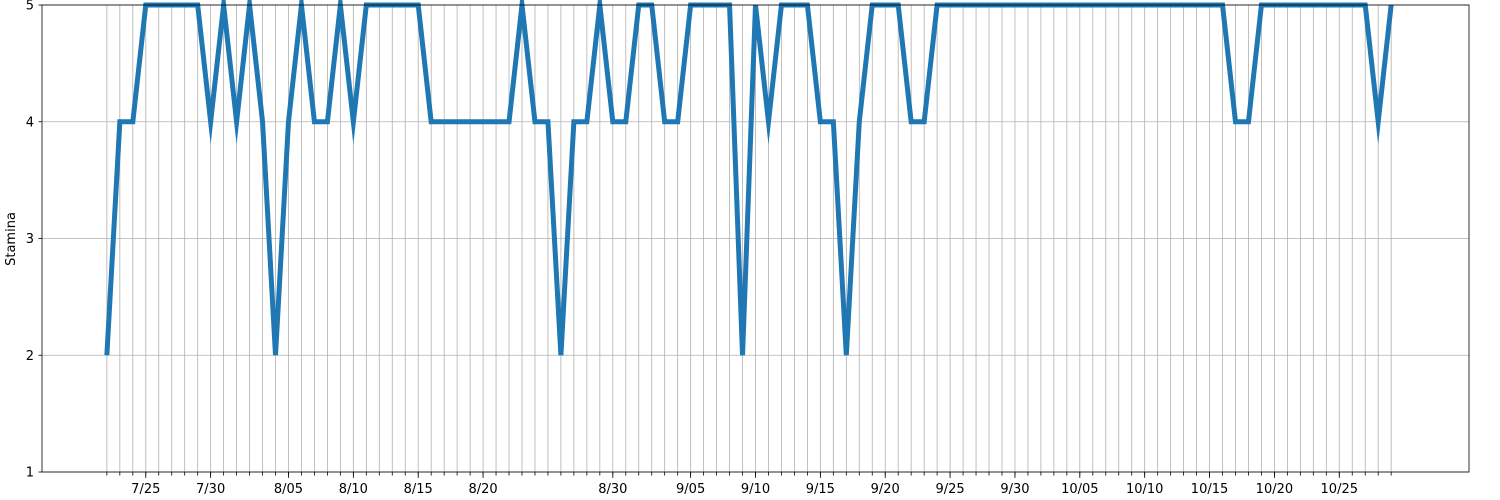  Describe the element at coordinates (288, 489) in the screenshot. I see `x-tick-label: 8/05` at that location.